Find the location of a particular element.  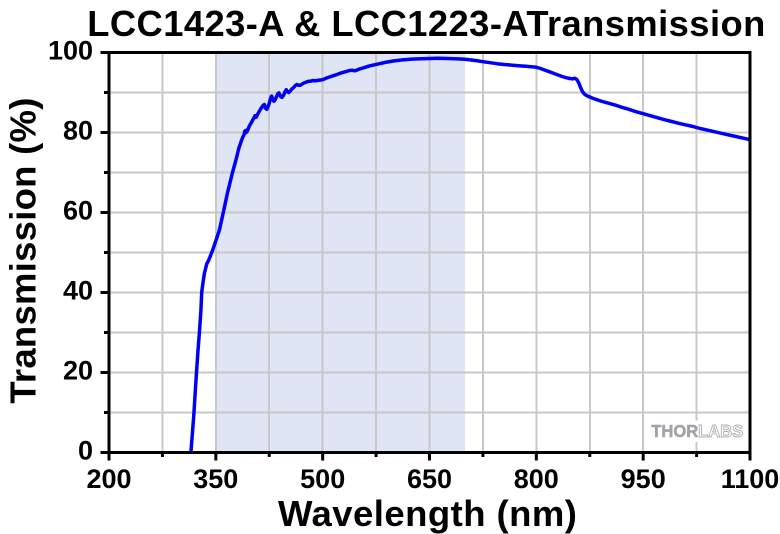

svg-text: THORLABS is located at coordinates (697, 430).